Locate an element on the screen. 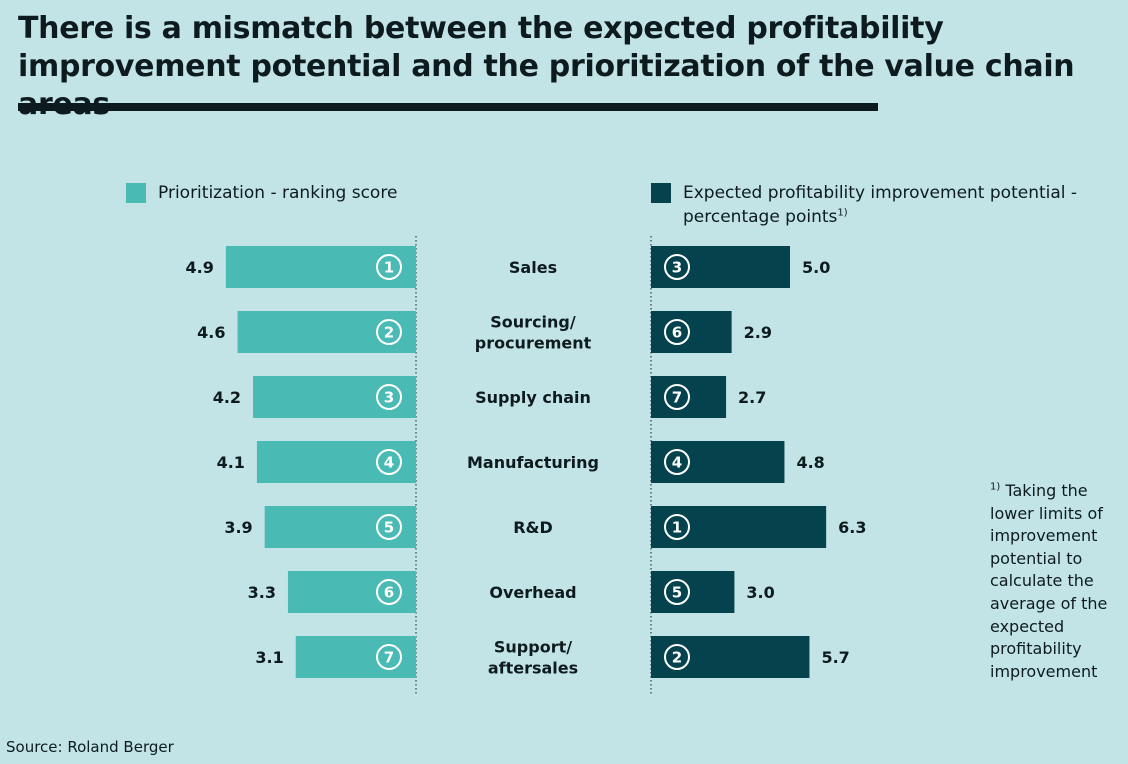 This screenshot has height=764, width=1128. value-label-profitability: 2.9 is located at coordinates (758, 332).